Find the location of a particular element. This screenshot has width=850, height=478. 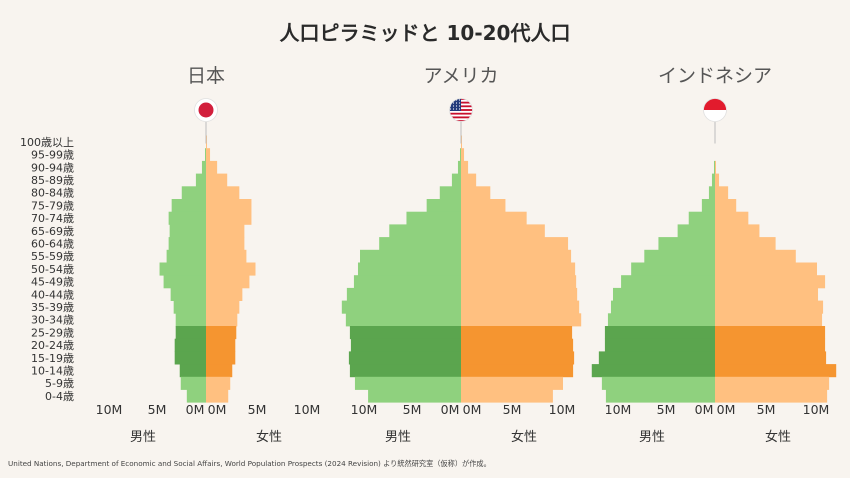

age-label: 90-94歳 is located at coordinates (52, 167).